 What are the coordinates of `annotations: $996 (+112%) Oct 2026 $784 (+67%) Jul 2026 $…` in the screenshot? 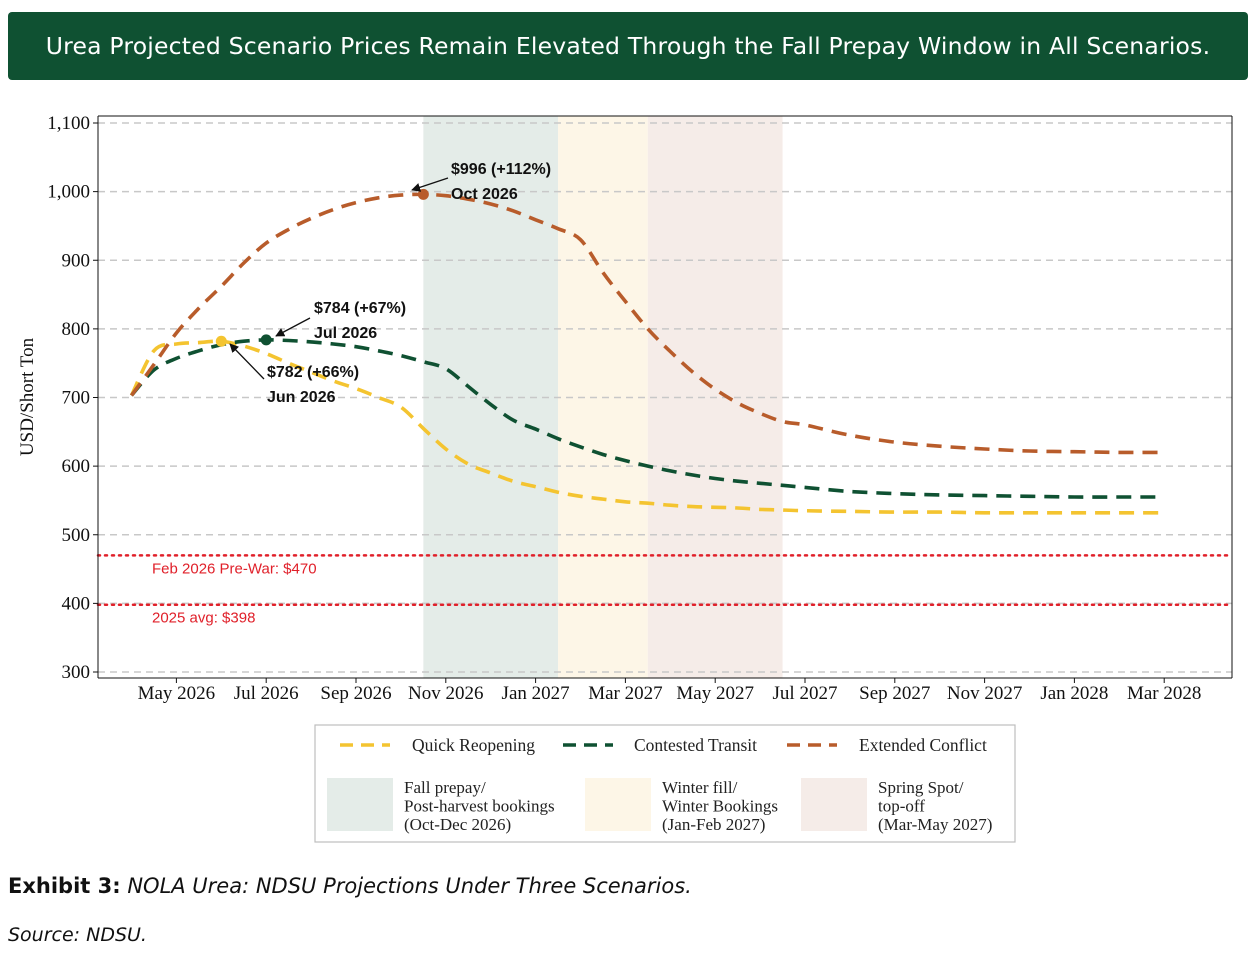 It's located at (390, 283).